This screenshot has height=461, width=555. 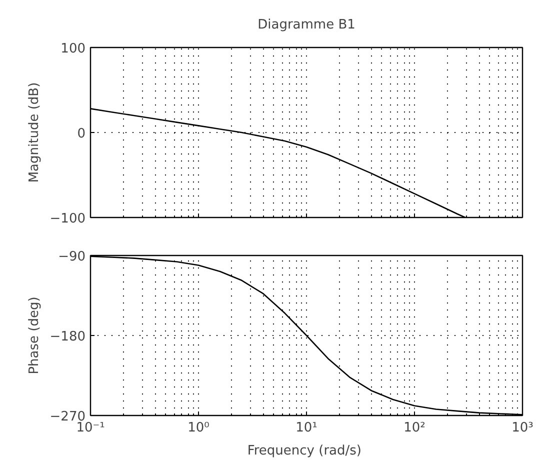 I want to click on x-tick-label: 10⁻¹, so click(x=90, y=428).